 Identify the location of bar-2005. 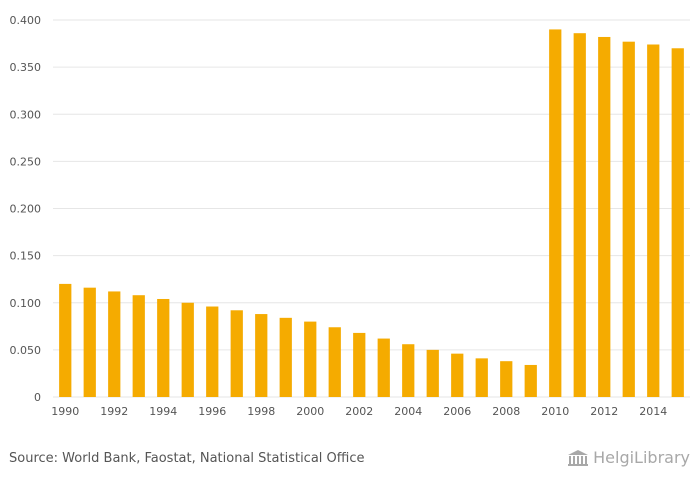
(432, 373).